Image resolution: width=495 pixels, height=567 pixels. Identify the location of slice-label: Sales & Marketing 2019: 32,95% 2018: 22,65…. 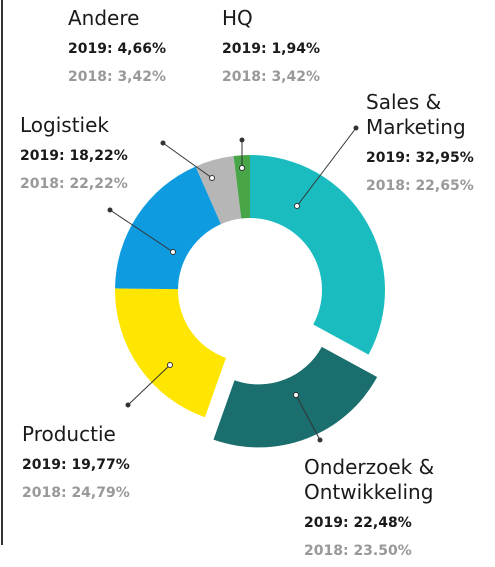
(430, 145).